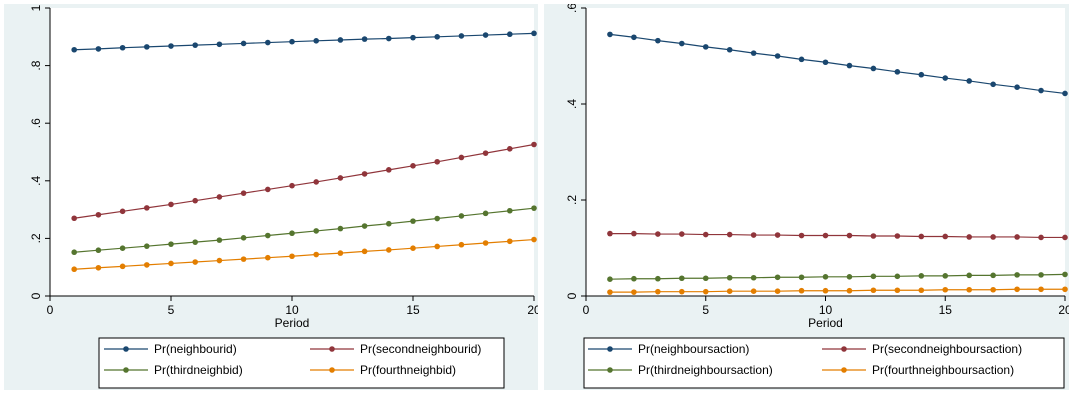 Image resolution: width=1073 pixels, height=395 pixels. What do you see at coordinates (837, 290) in the screenshot?
I see `right-series-3-line` at bounding box center [837, 290].